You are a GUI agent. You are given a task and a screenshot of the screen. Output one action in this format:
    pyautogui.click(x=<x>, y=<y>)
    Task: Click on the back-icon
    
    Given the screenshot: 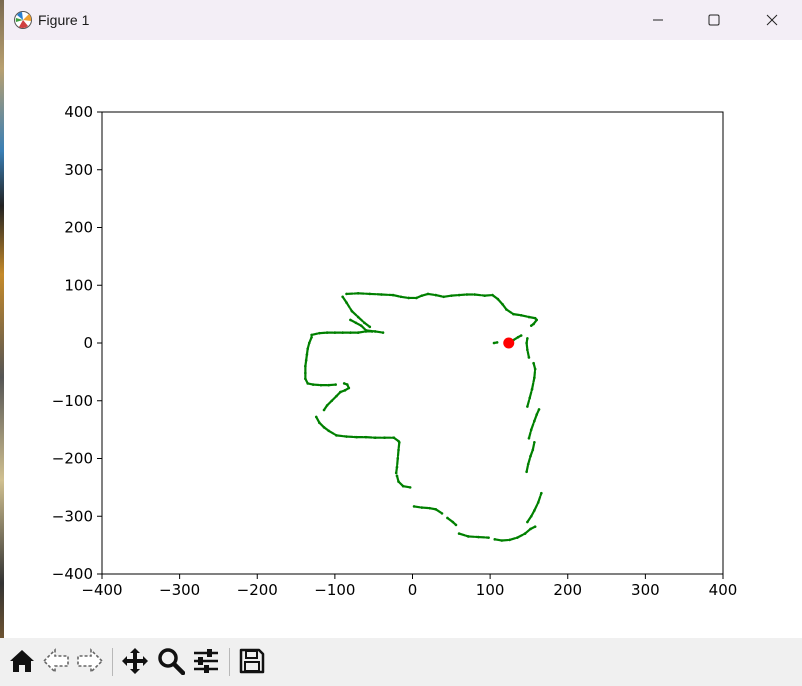 What is the action you would take?
    pyautogui.click(x=55, y=661)
    